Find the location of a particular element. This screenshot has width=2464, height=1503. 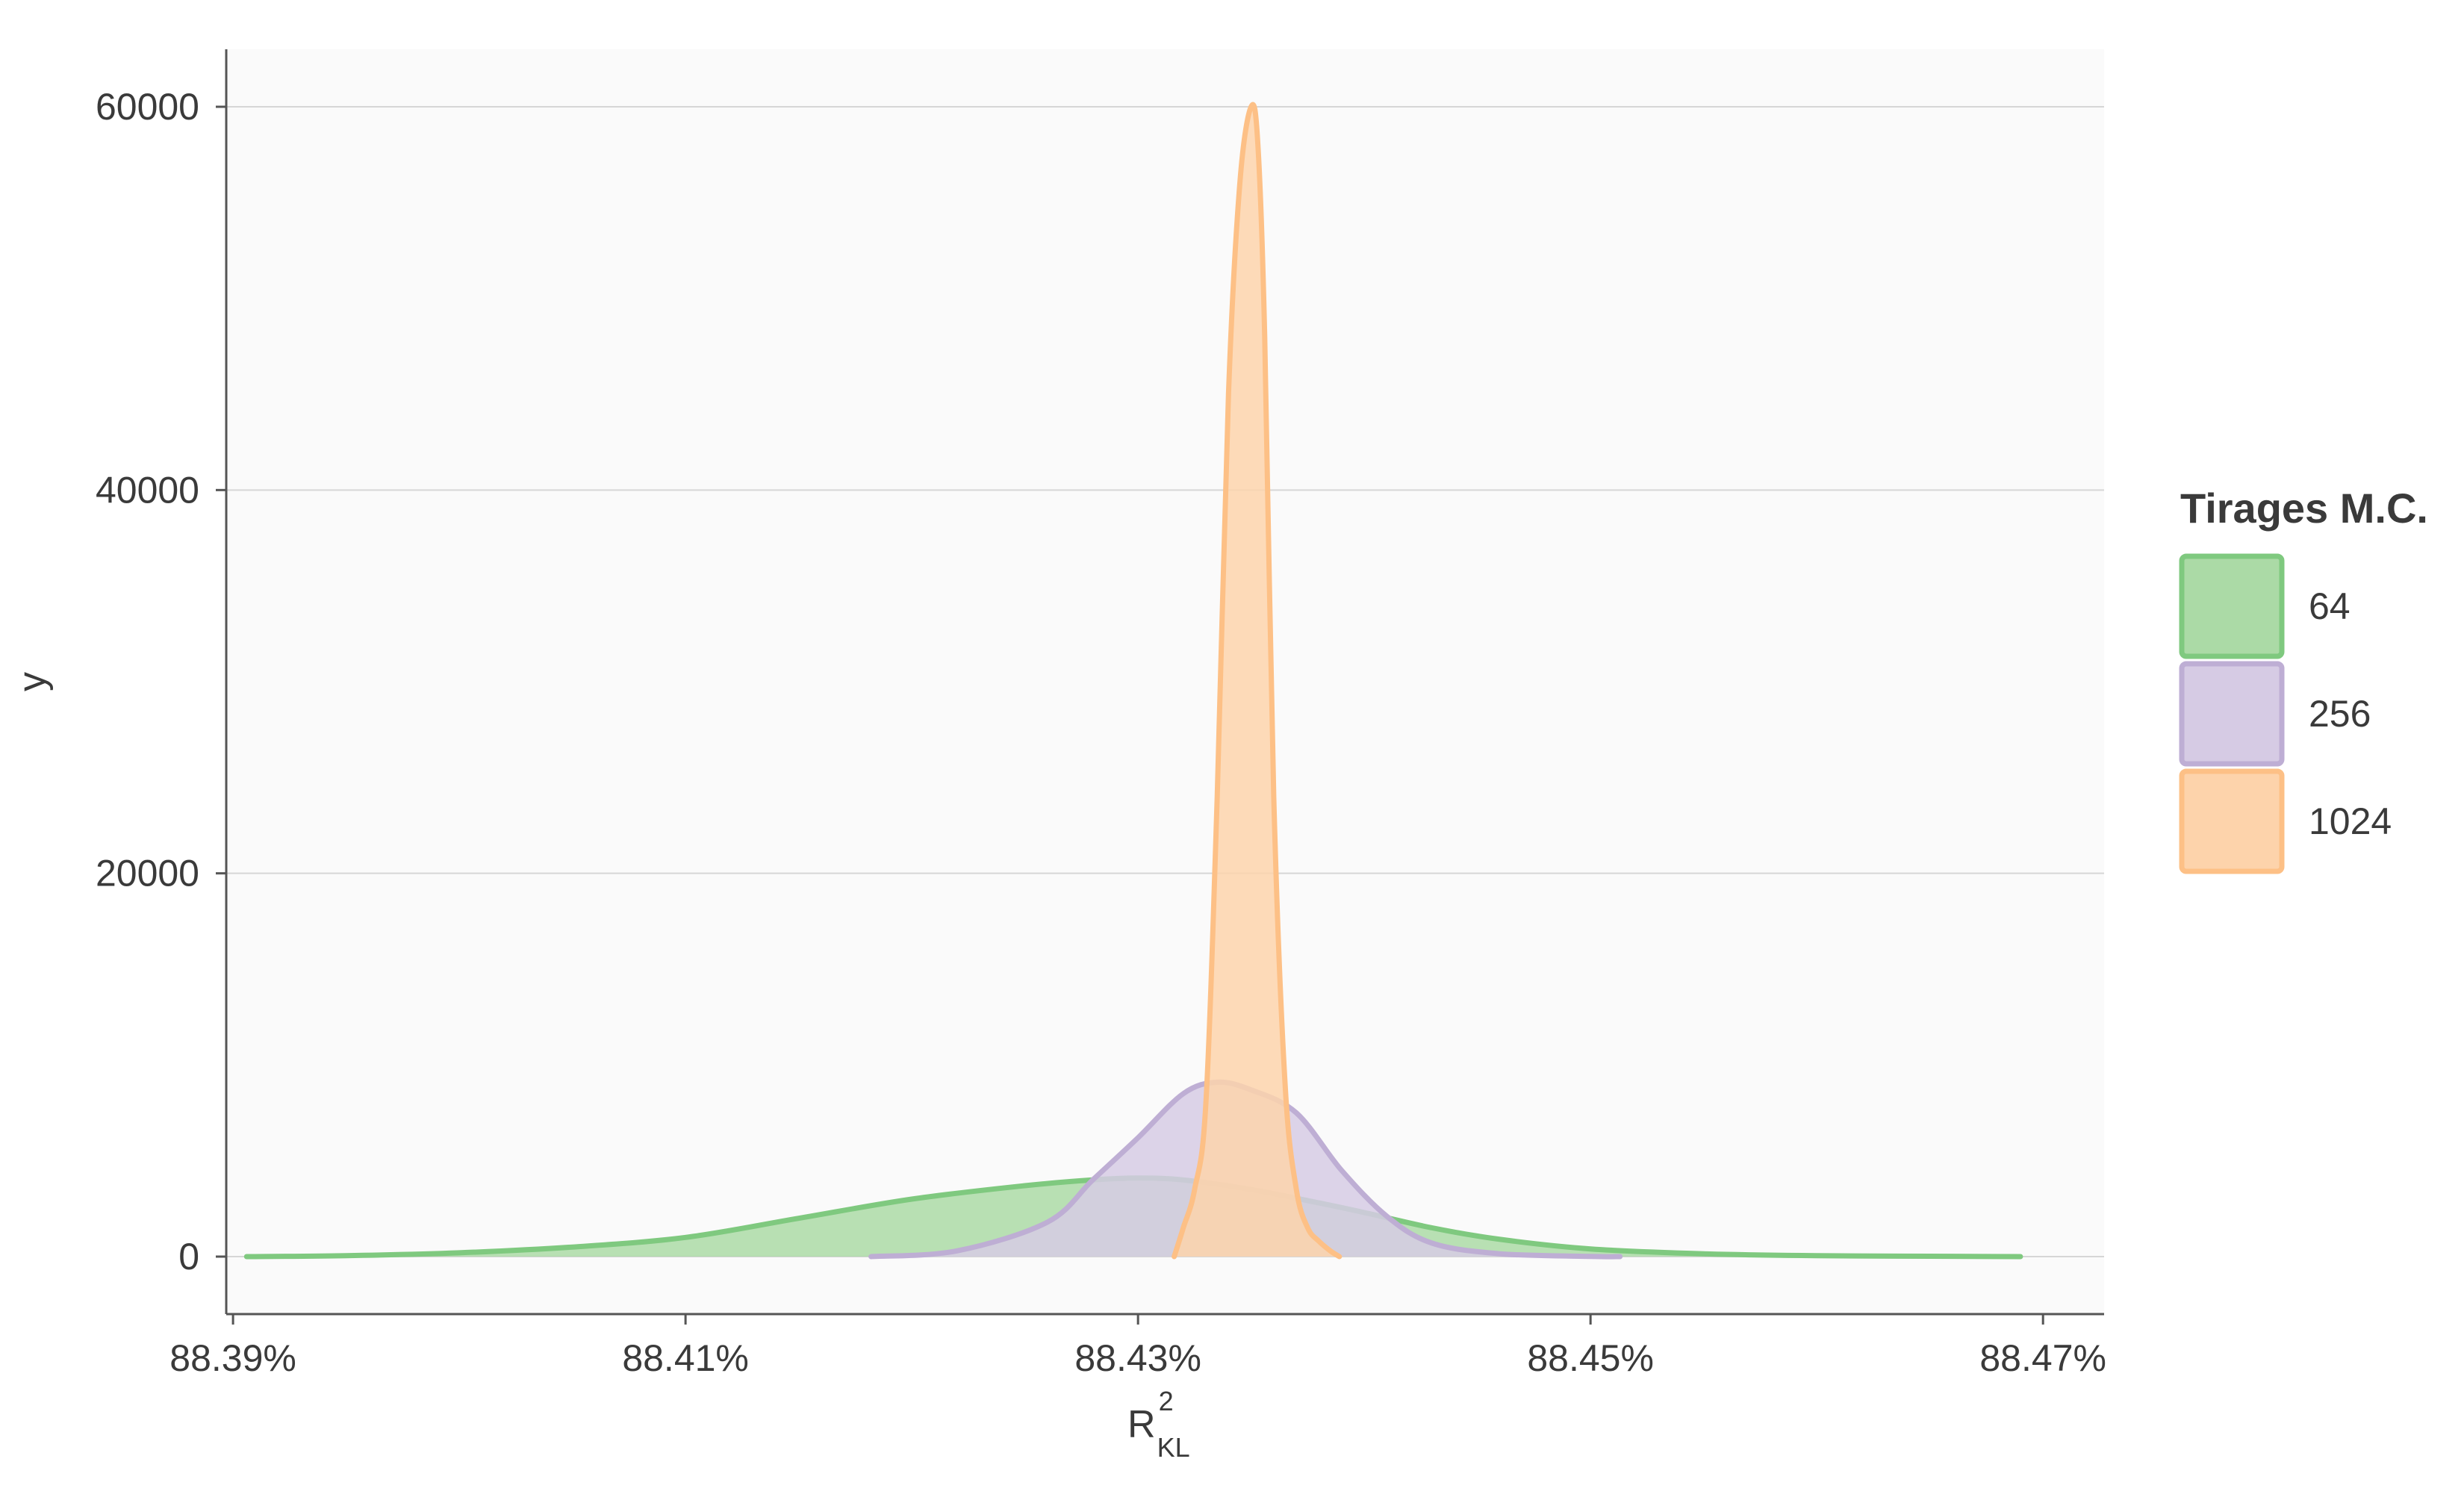

x-ticks: 88.39% 88.41% 88.43% 88.45% 88.47% is located at coordinates (1137, 1347).